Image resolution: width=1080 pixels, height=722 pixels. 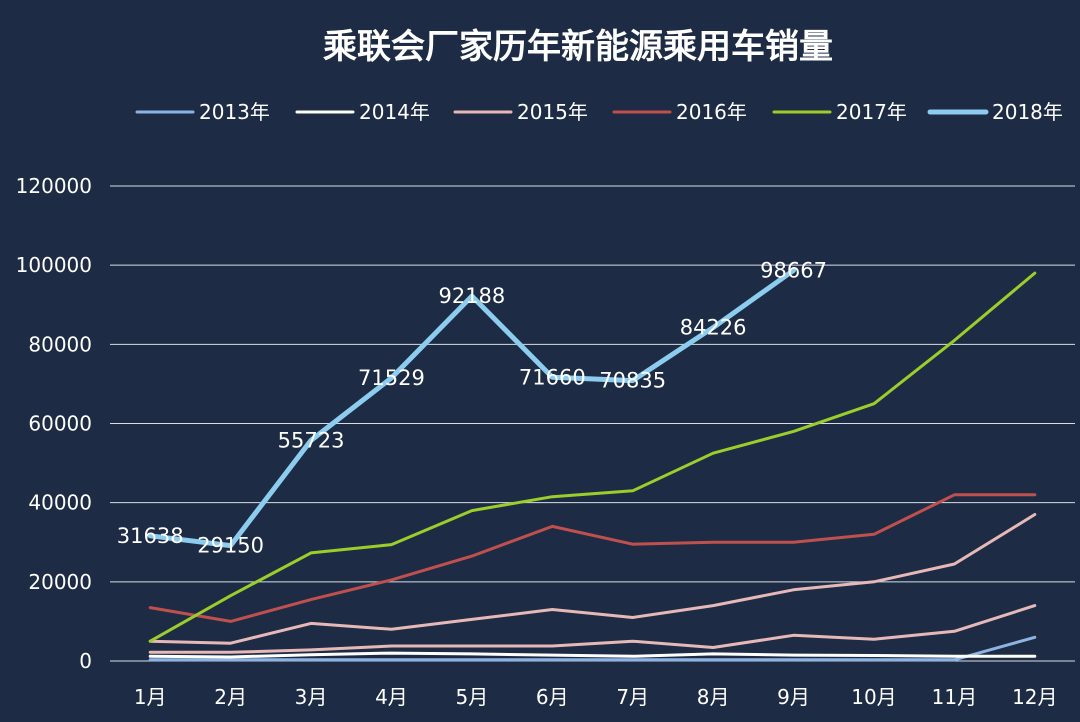 What do you see at coordinates (793, 697) in the screenshot?
I see `x-tick-label: 9月` at bounding box center [793, 697].